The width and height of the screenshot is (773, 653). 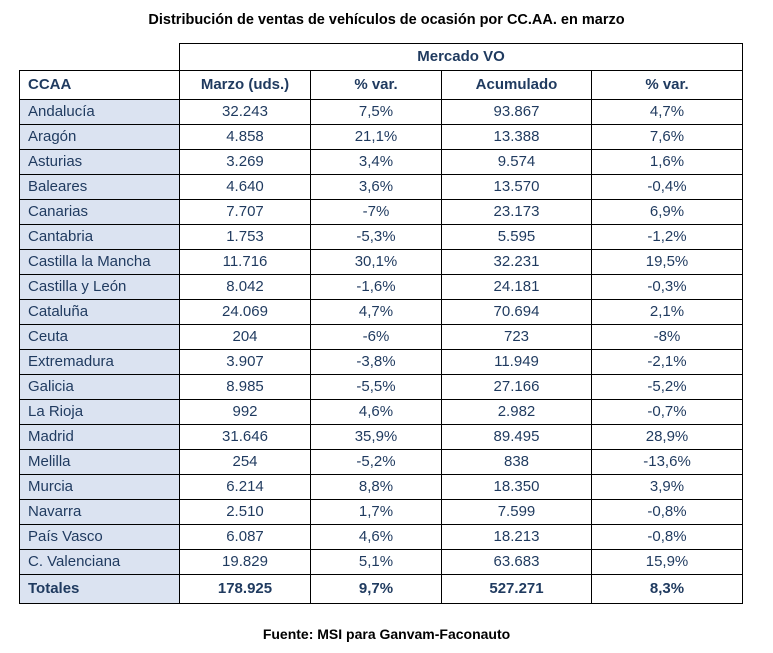 I want to click on acumulado-cell: 13.388, so click(x=516, y=137).